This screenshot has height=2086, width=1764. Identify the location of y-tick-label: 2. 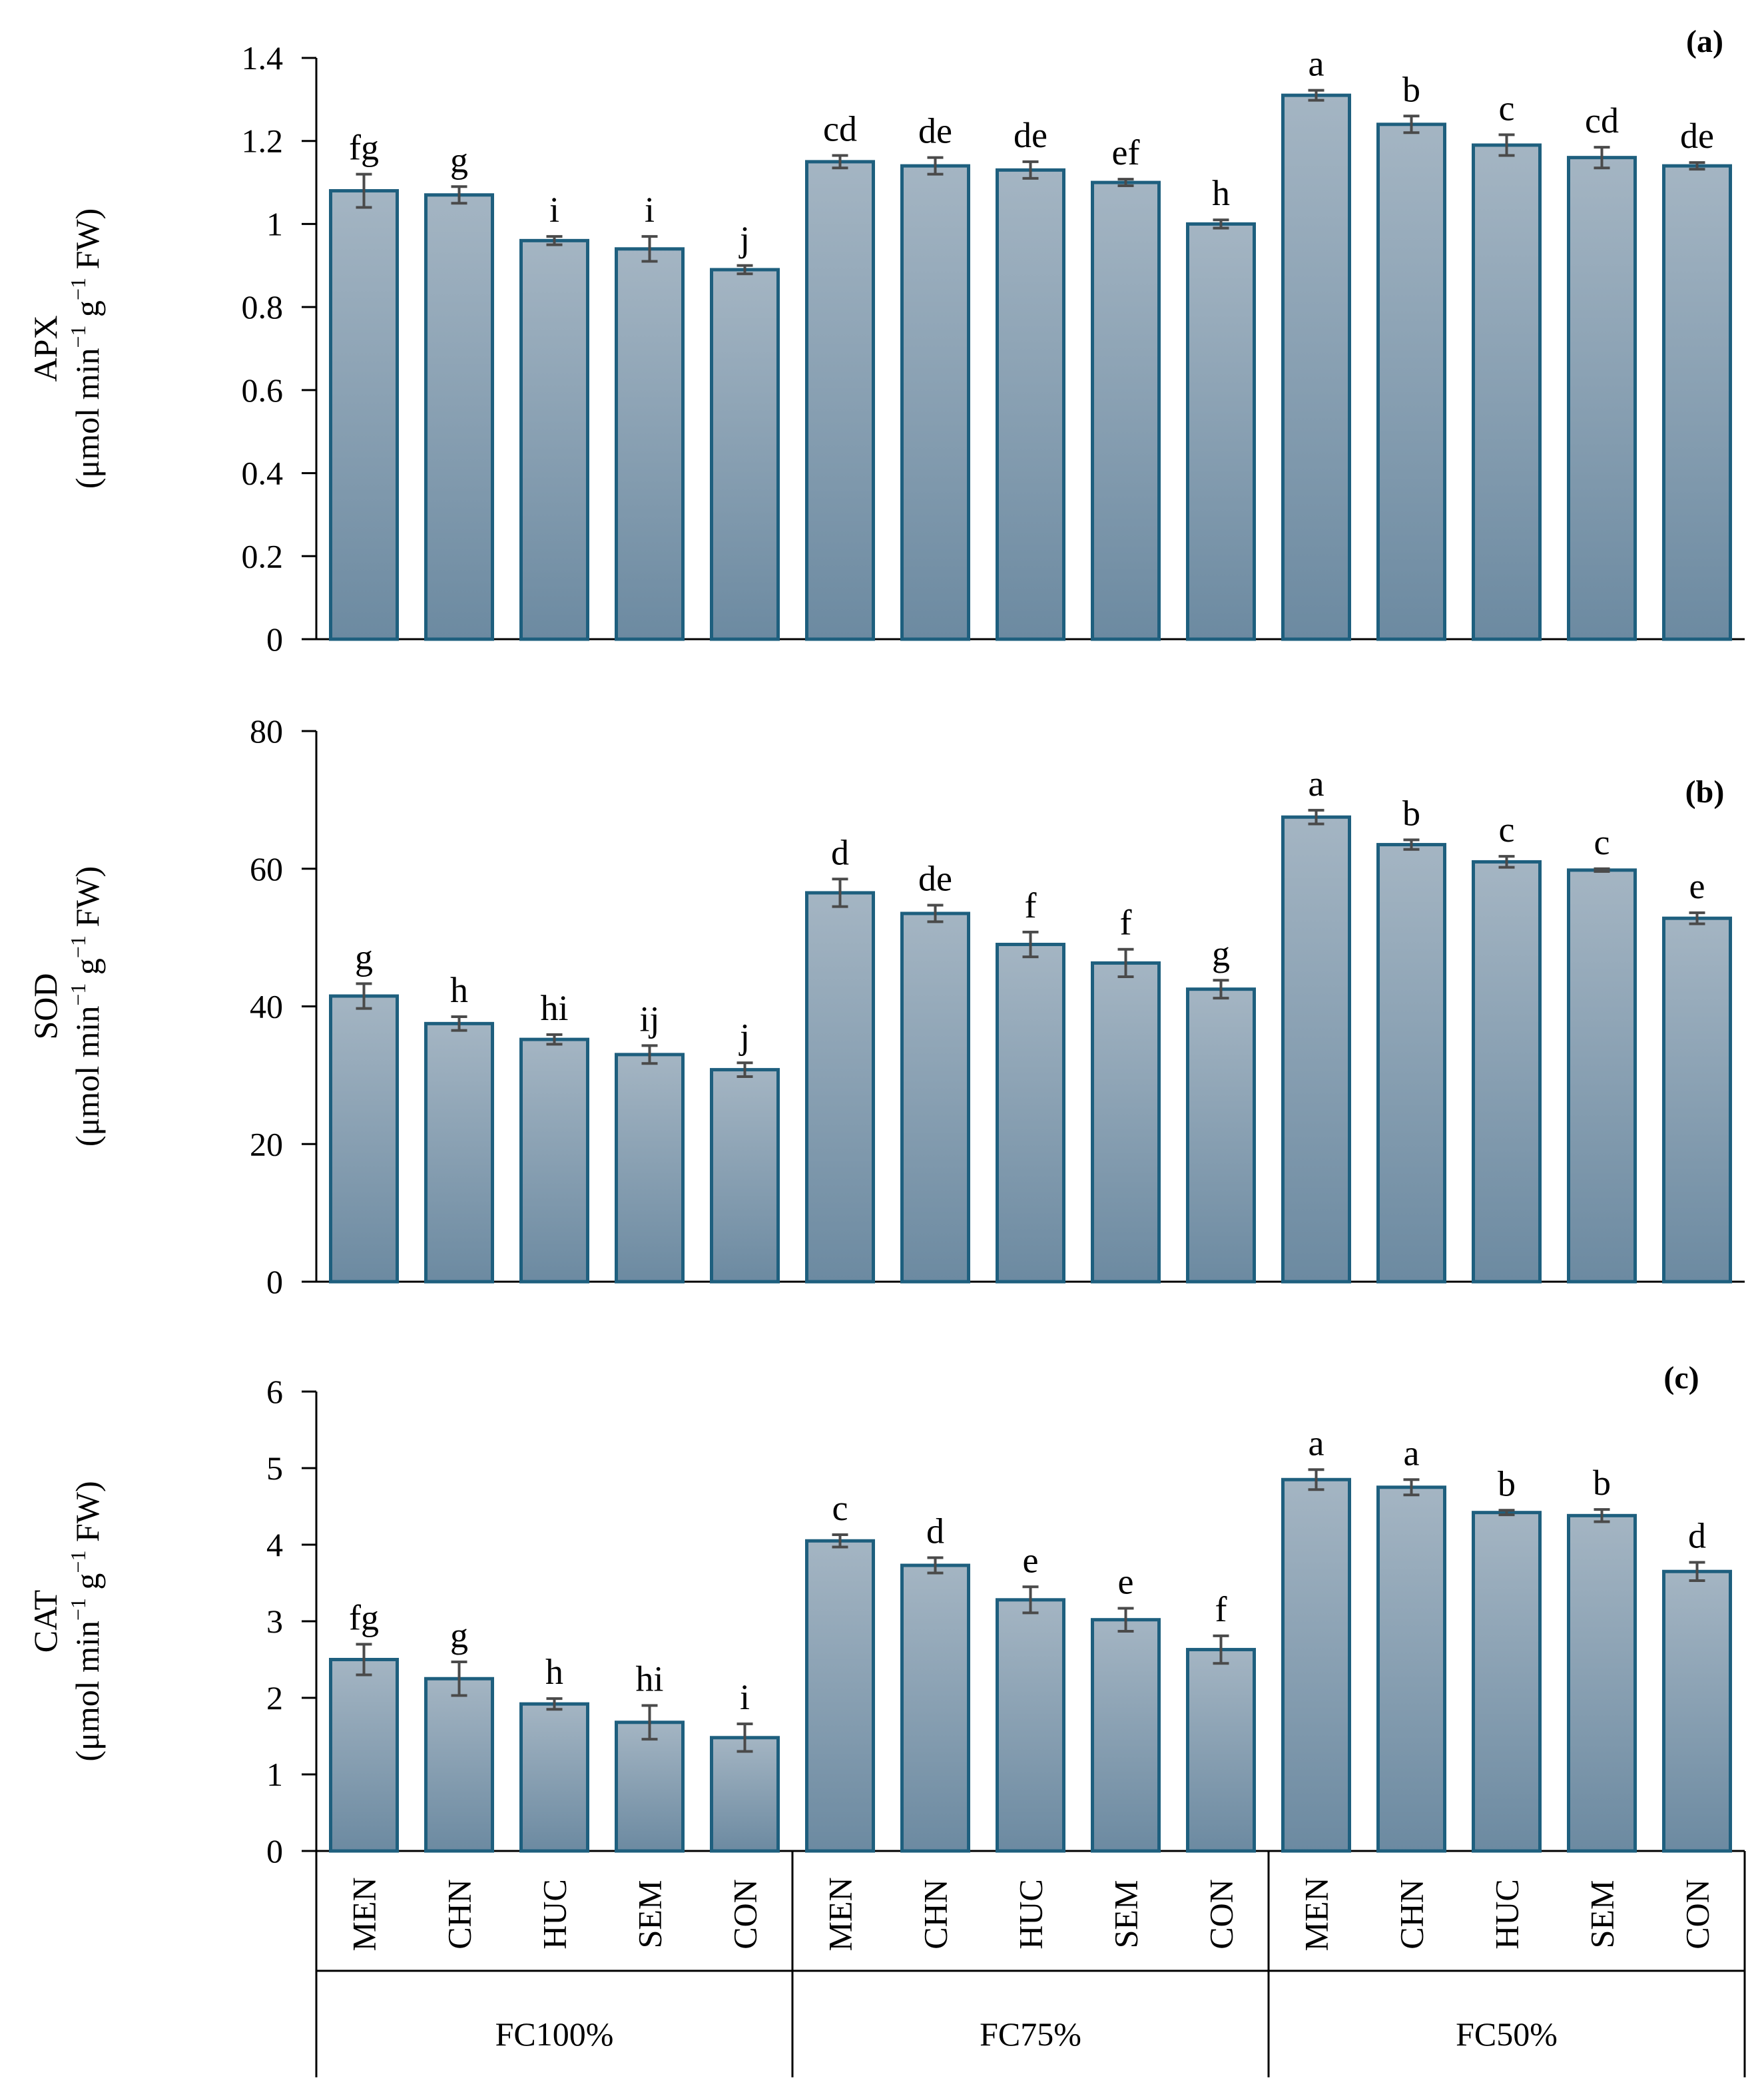
(275, 1697).